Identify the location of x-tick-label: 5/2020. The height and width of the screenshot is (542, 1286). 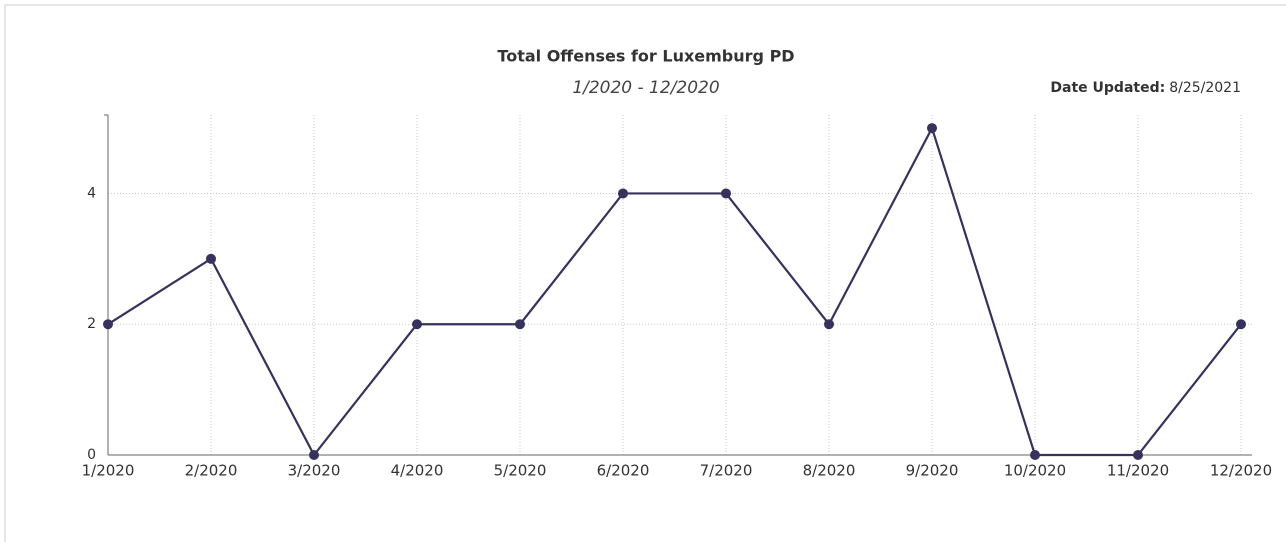
(520, 471).